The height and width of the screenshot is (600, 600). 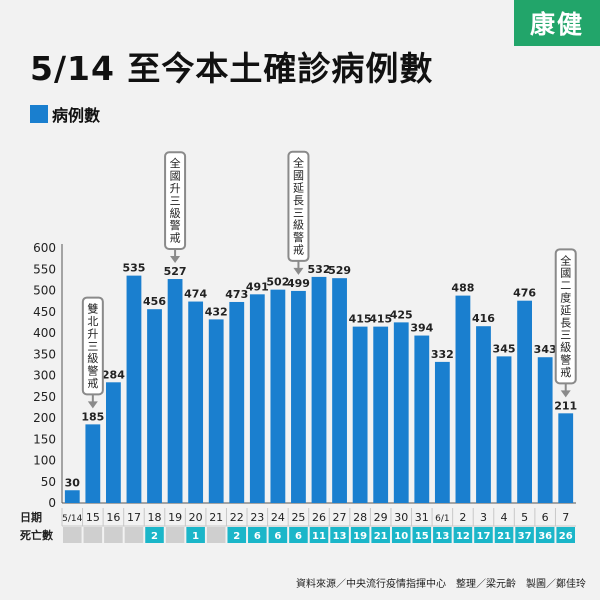 What do you see at coordinates (134, 517) in the screenshot?
I see `x-tick-label: 17` at bounding box center [134, 517].